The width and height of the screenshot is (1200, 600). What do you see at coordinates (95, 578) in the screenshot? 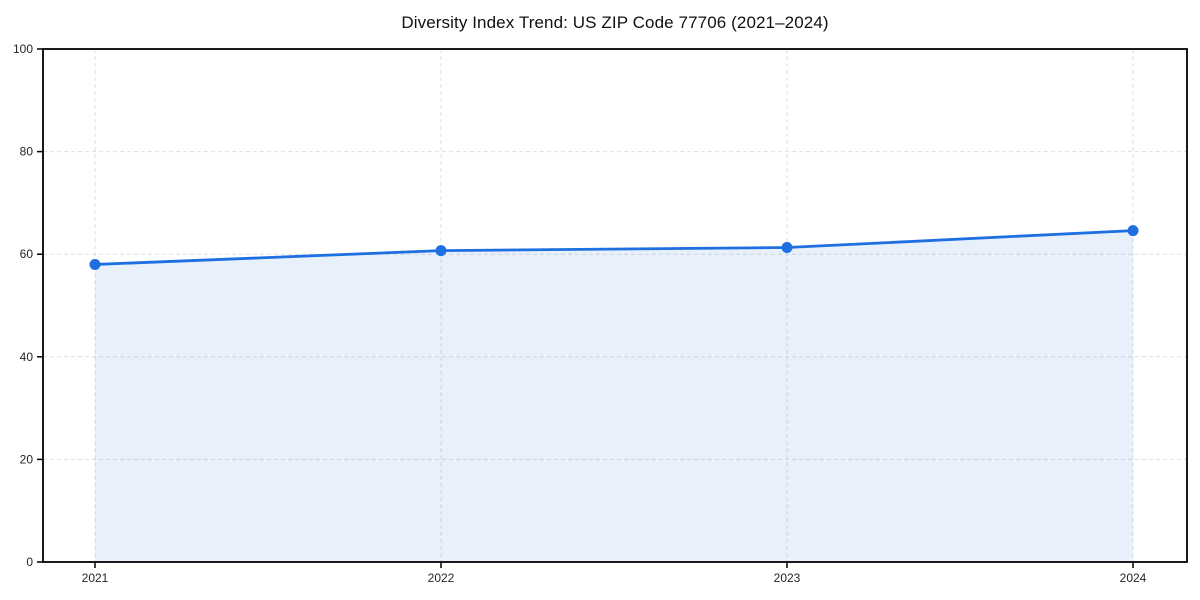
I see `x-axis-tick-label: 2021` at bounding box center [95, 578].